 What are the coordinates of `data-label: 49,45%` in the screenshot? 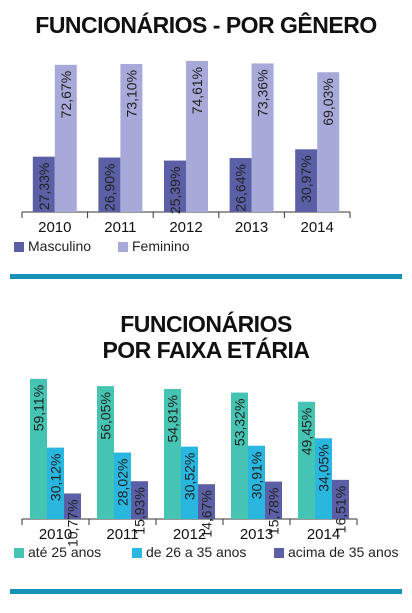 It's located at (307, 431).